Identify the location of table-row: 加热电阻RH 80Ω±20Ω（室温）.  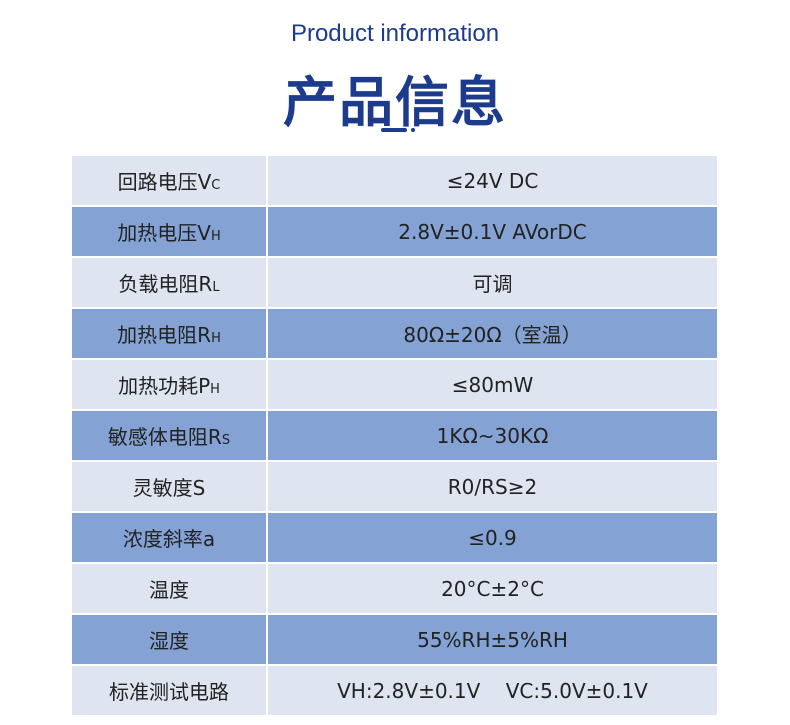
(394, 333).